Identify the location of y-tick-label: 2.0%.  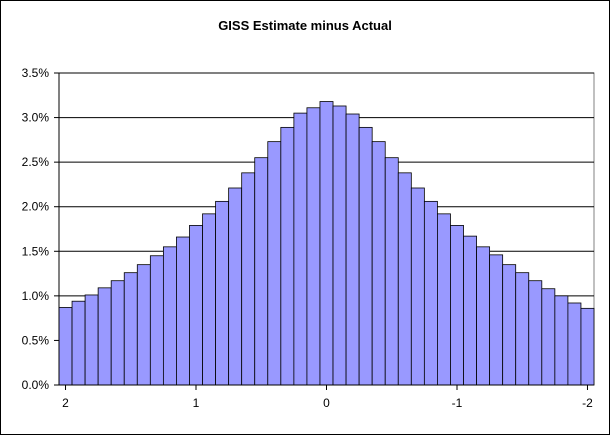
(36, 207).